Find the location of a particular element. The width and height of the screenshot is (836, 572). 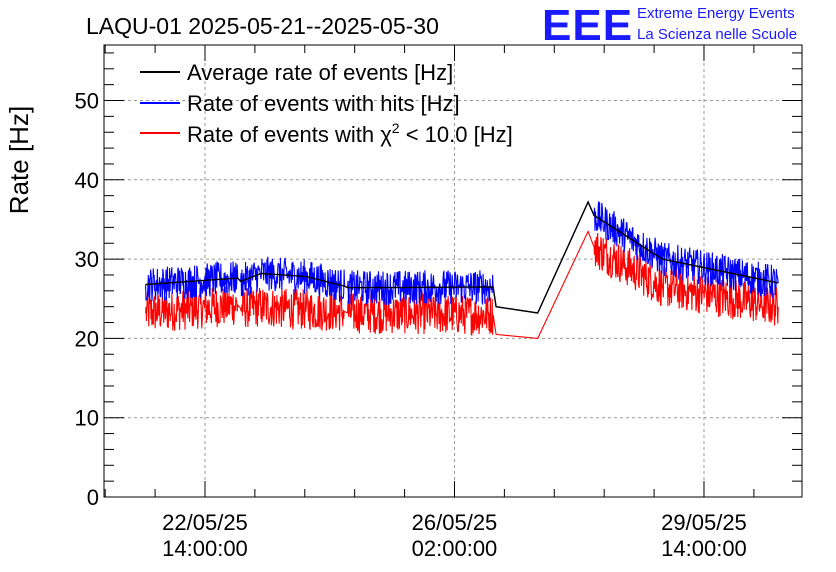

logo-mark: EEE is located at coordinates (587, 25).